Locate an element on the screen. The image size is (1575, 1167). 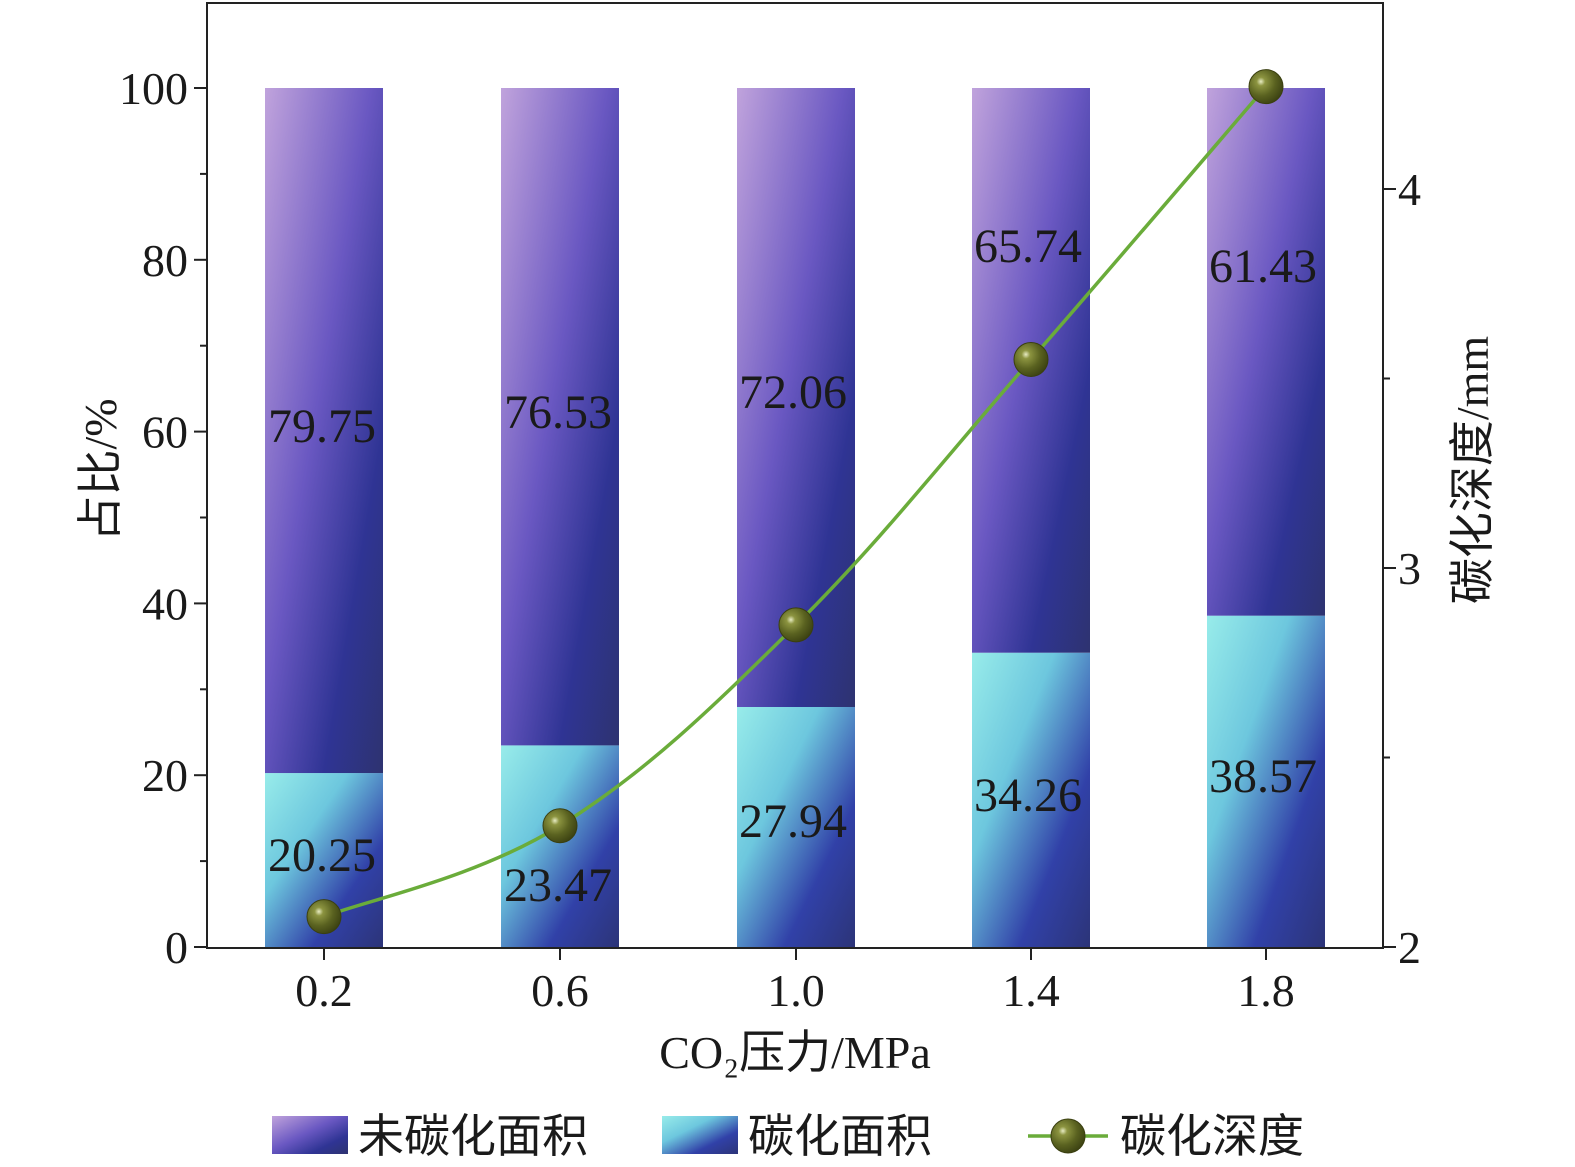
x-tick-label: 1.4 is located at coordinates (1031, 990).